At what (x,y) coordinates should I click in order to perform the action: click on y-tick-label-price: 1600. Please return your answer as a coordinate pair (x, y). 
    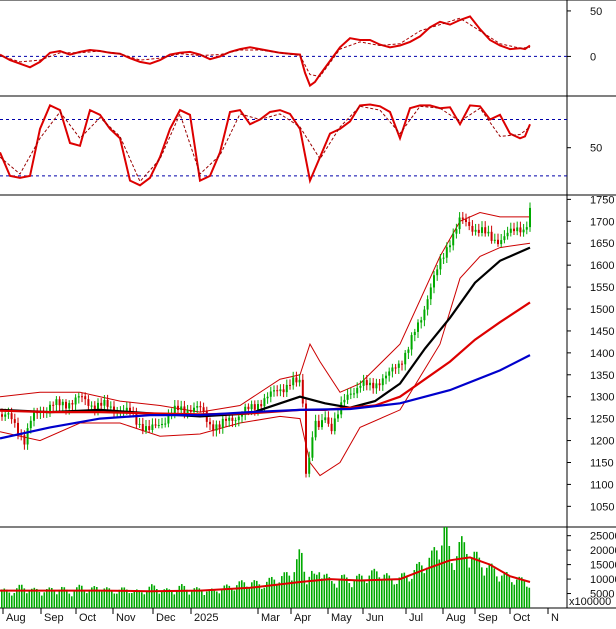
    Looking at the image, I should click on (602, 266).